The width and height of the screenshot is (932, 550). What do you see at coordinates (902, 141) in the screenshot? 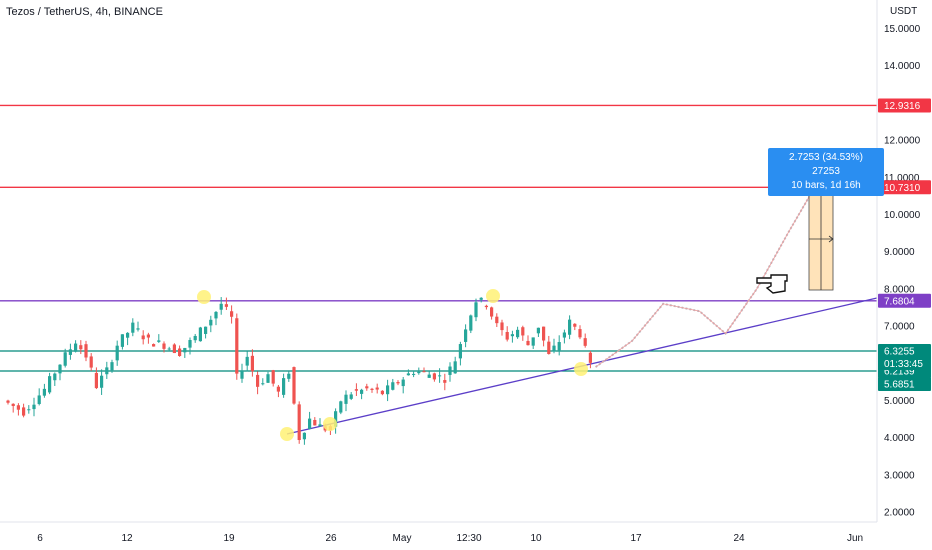
I see `y-tick-label: 12.0000` at bounding box center [902, 141].